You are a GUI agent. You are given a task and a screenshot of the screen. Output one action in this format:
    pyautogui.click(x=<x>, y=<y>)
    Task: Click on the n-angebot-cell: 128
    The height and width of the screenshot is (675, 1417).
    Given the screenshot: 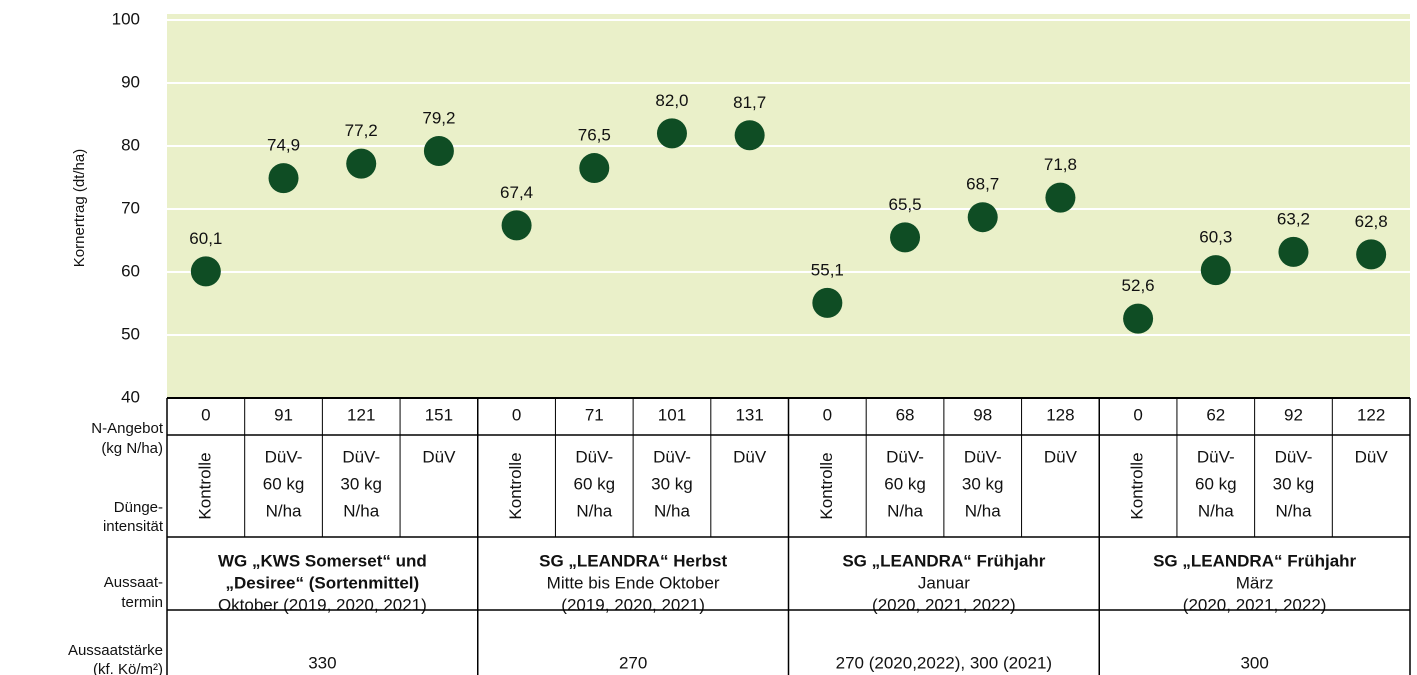 What is the action you would take?
    pyautogui.click(x=1060, y=414)
    